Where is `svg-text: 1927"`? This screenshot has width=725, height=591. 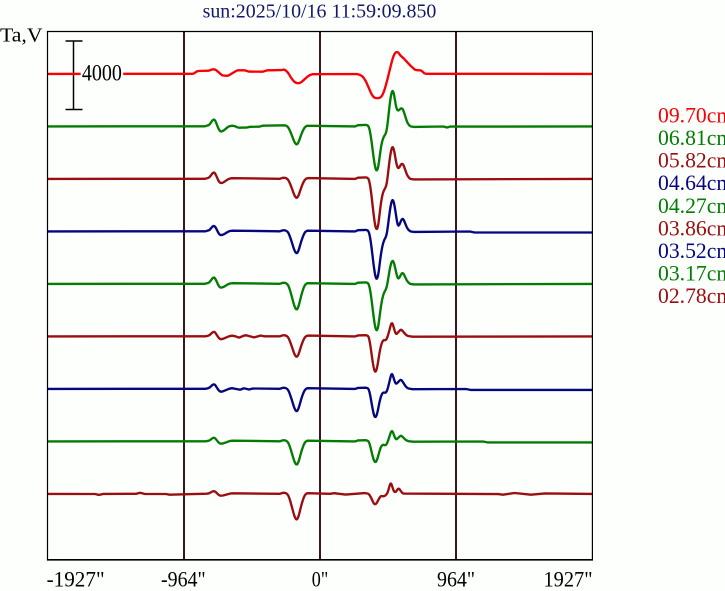 svg-text: 1927" is located at coordinates (568, 579).